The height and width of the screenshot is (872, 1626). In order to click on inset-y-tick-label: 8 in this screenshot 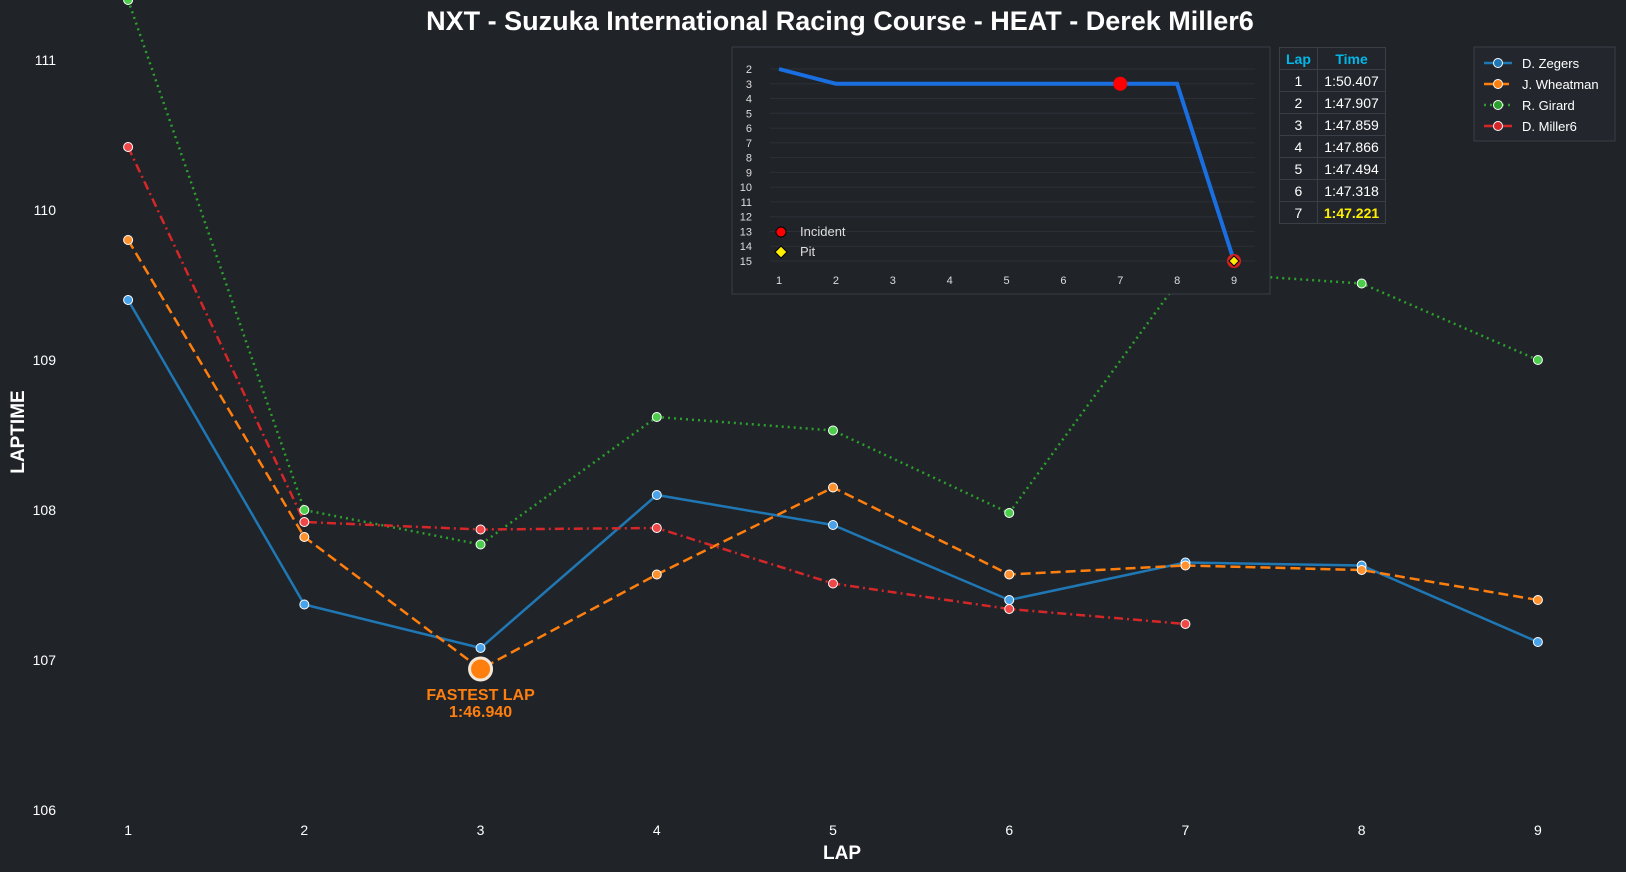, I will do `click(749, 159)`.